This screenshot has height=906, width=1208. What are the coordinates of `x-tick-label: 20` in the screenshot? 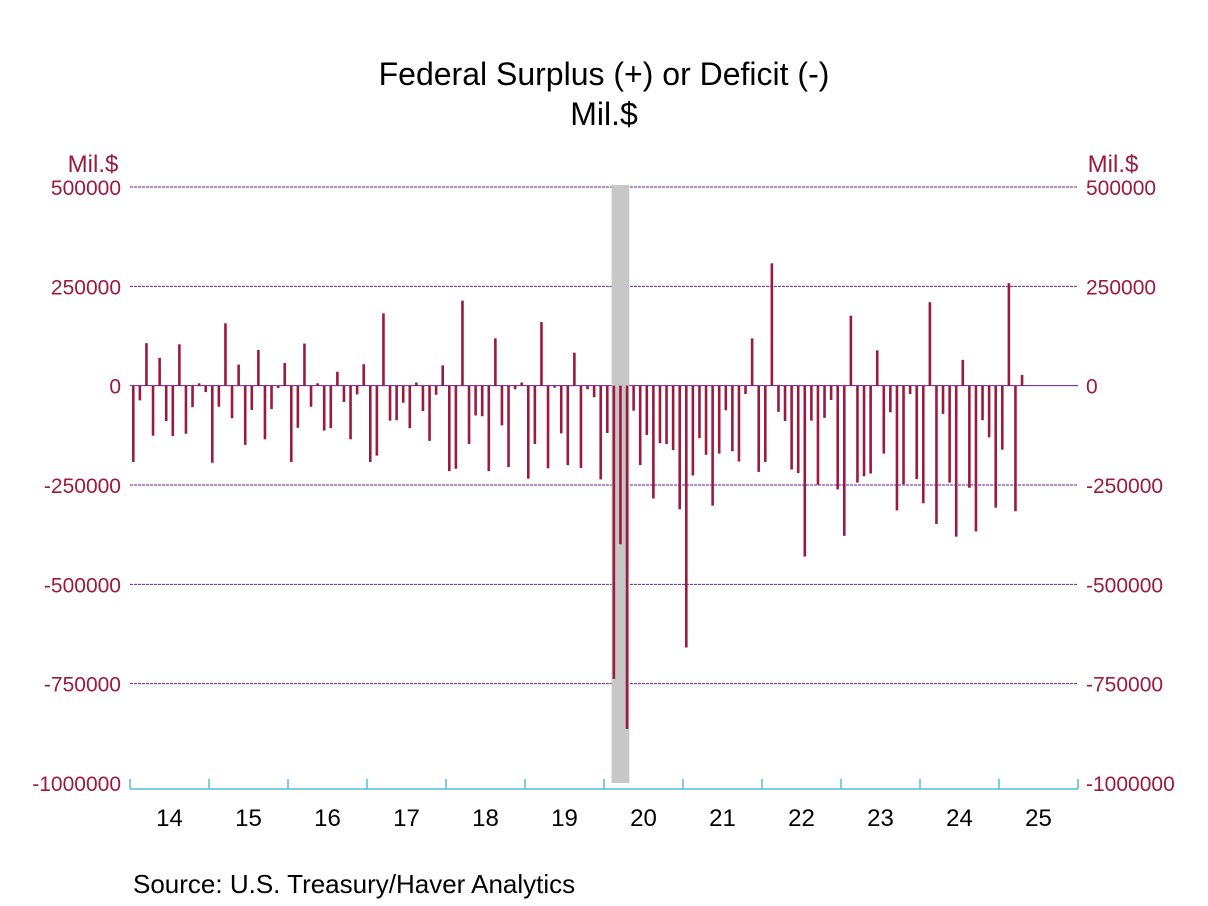 It's located at (643, 818).